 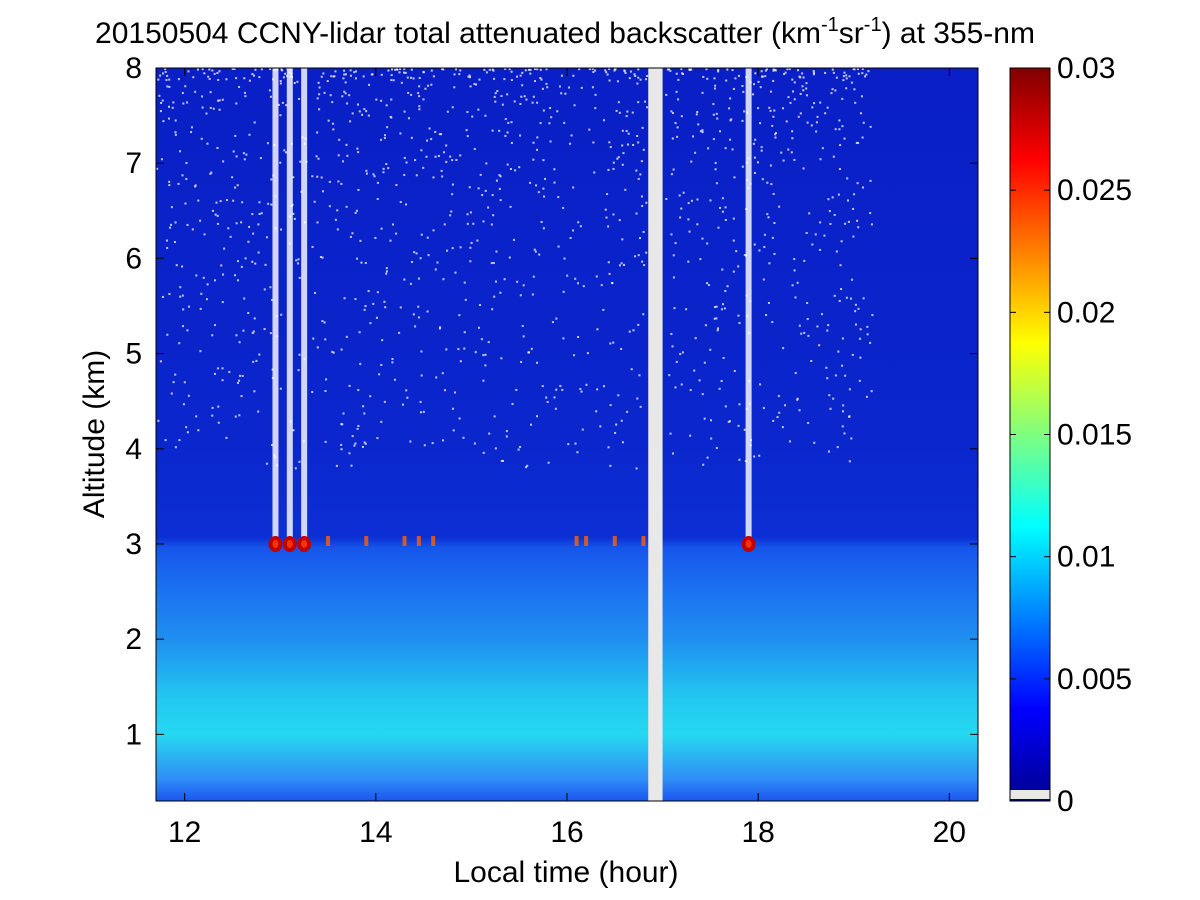 What do you see at coordinates (1071, 435) in the screenshot?
I see `colorbar-ticks: 0 0.005 0.01 0.015 0.02 0.025 0.03` at bounding box center [1071, 435].